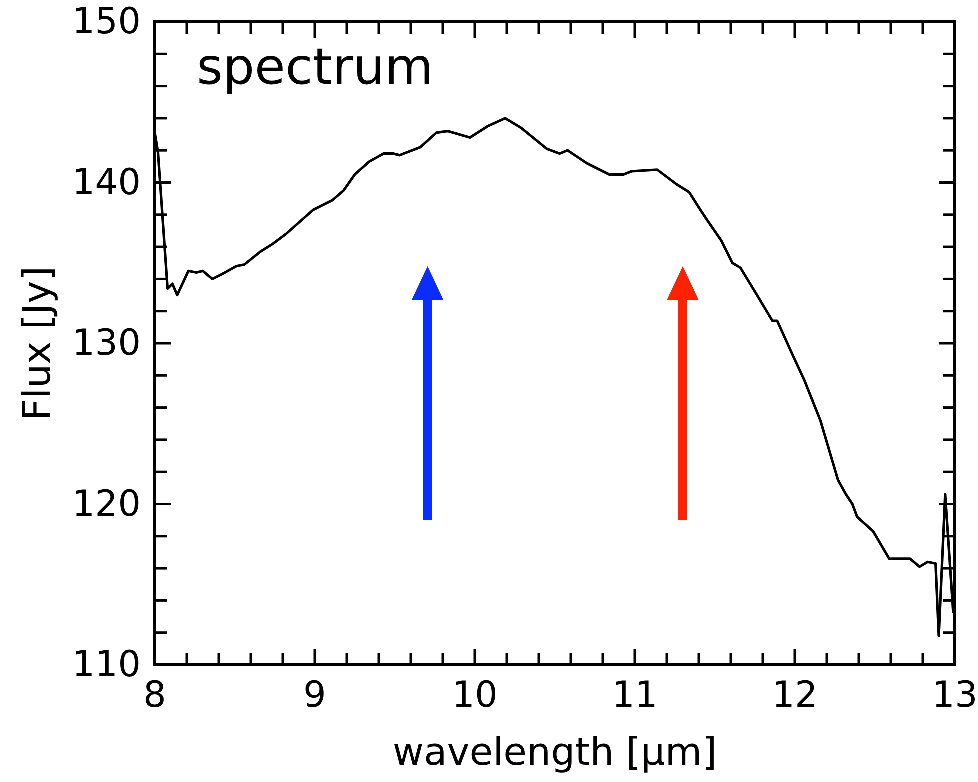 The image size is (978, 782). I want to click on x-axis-title: wavelength [µm], so click(555, 752).